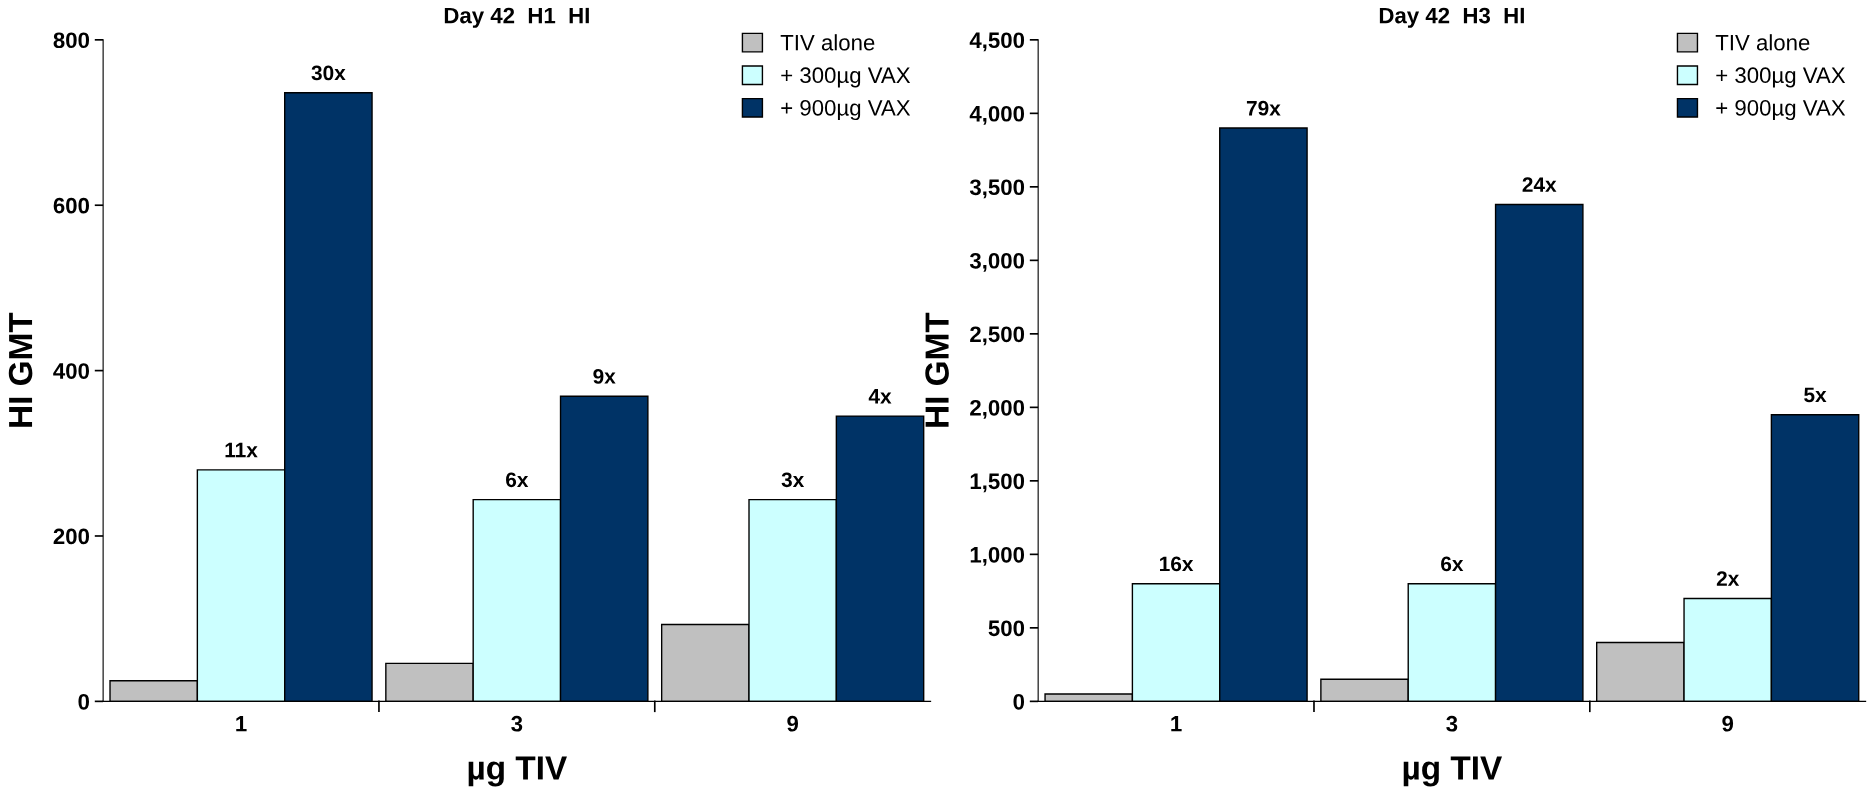 The width and height of the screenshot is (1875, 797). I want to click on y-tick-label: 4,000, so click(997, 115).